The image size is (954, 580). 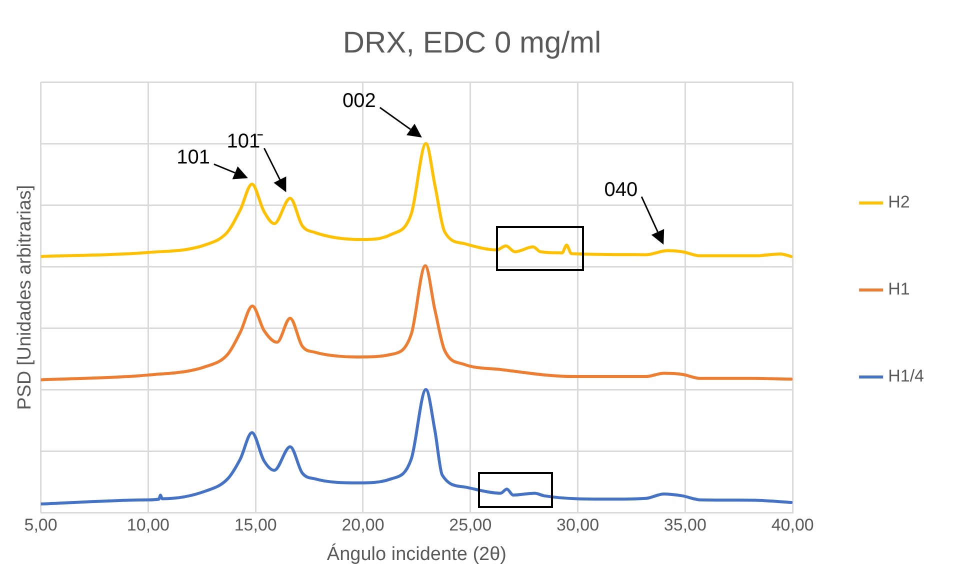 What do you see at coordinates (25, 297) in the screenshot?
I see `y-axis-title: PSD [Unidades arbitrarias]` at bounding box center [25, 297].